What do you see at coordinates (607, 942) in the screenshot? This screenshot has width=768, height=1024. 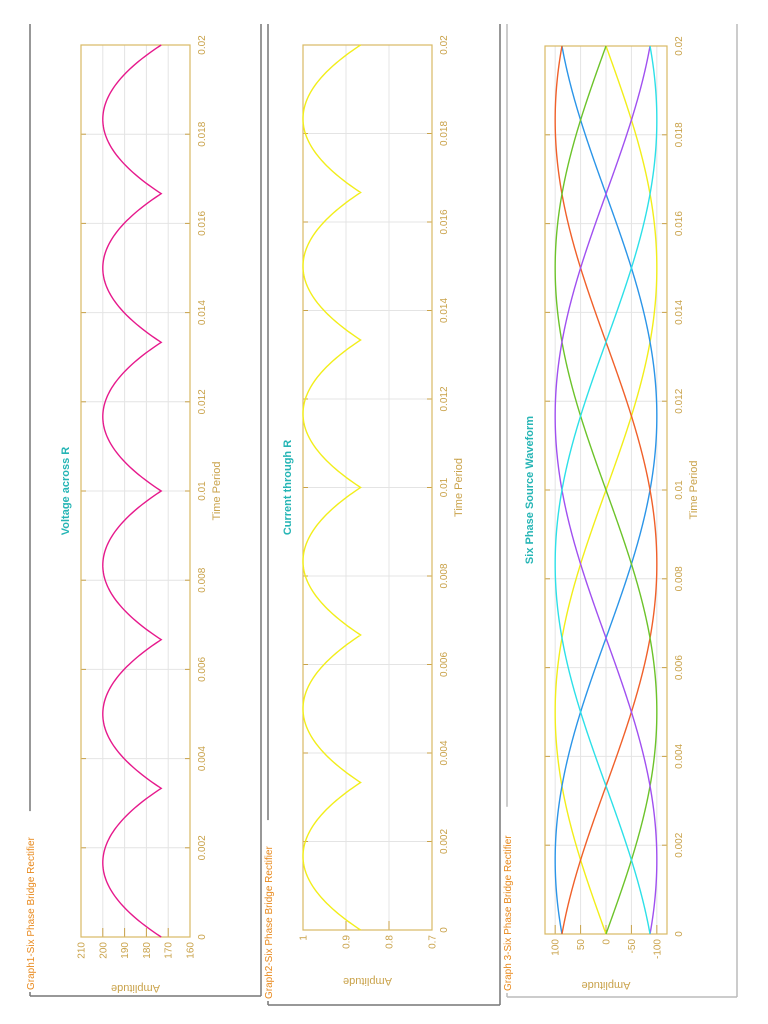 I see `y-tick-label: 0` at bounding box center [607, 942].